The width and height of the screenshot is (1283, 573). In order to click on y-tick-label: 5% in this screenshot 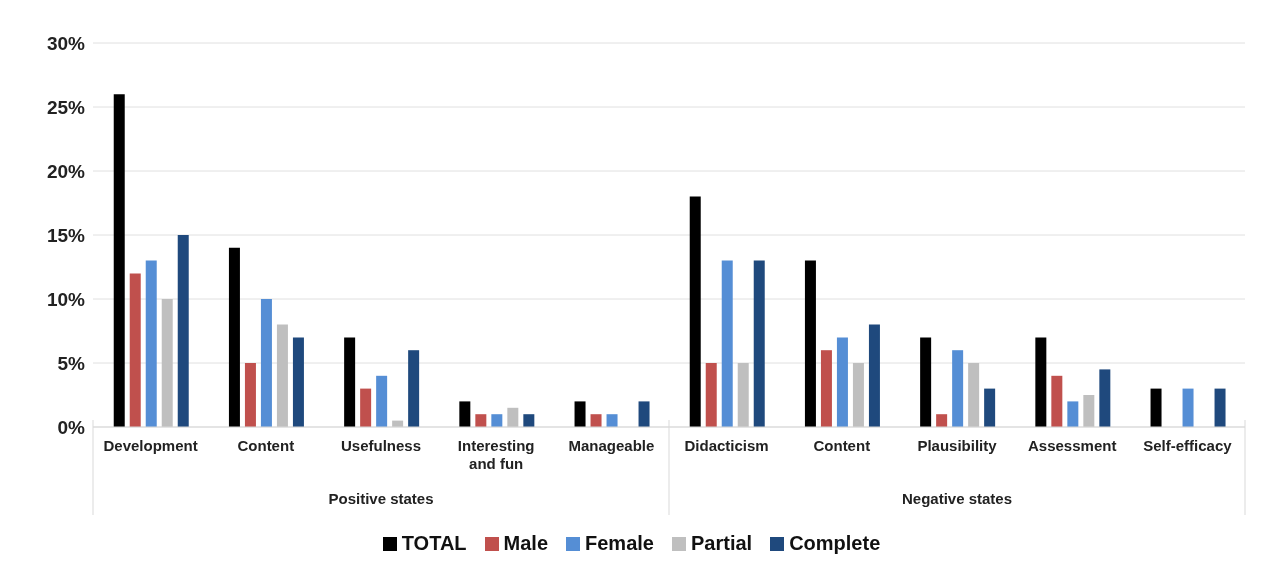, I will do `click(71, 363)`.